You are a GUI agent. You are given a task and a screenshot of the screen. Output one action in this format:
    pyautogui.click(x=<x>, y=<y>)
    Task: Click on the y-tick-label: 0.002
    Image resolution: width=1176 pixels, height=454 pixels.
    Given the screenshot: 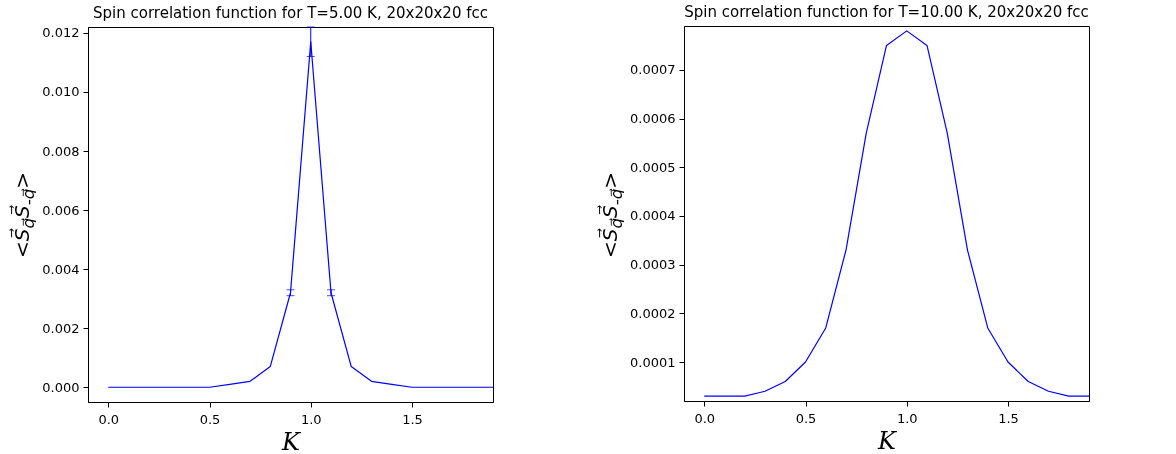 What is the action you would take?
    pyautogui.click(x=61, y=328)
    